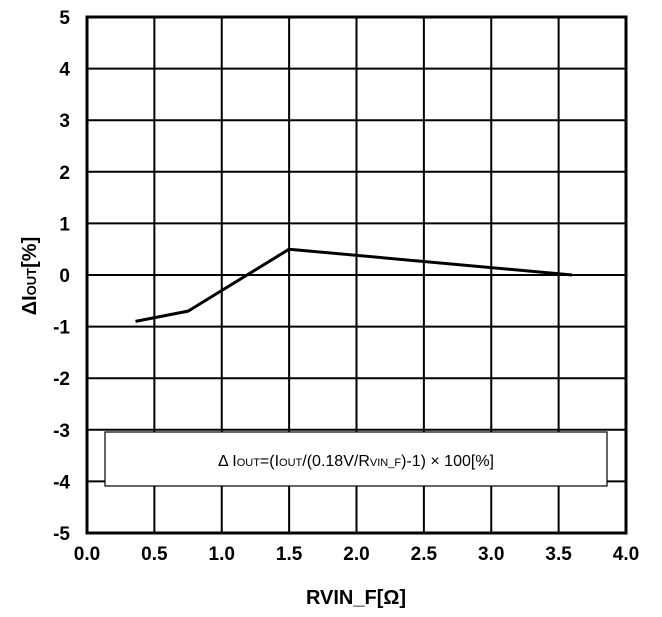 The image size is (662, 617). I want to click on x-tick-label: 0.5, so click(154, 554).